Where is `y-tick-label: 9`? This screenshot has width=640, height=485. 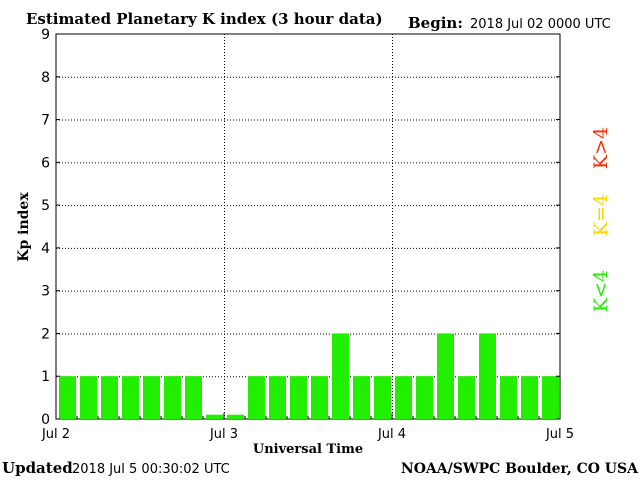 y-tick-label: 9 is located at coordinates (45, 35).